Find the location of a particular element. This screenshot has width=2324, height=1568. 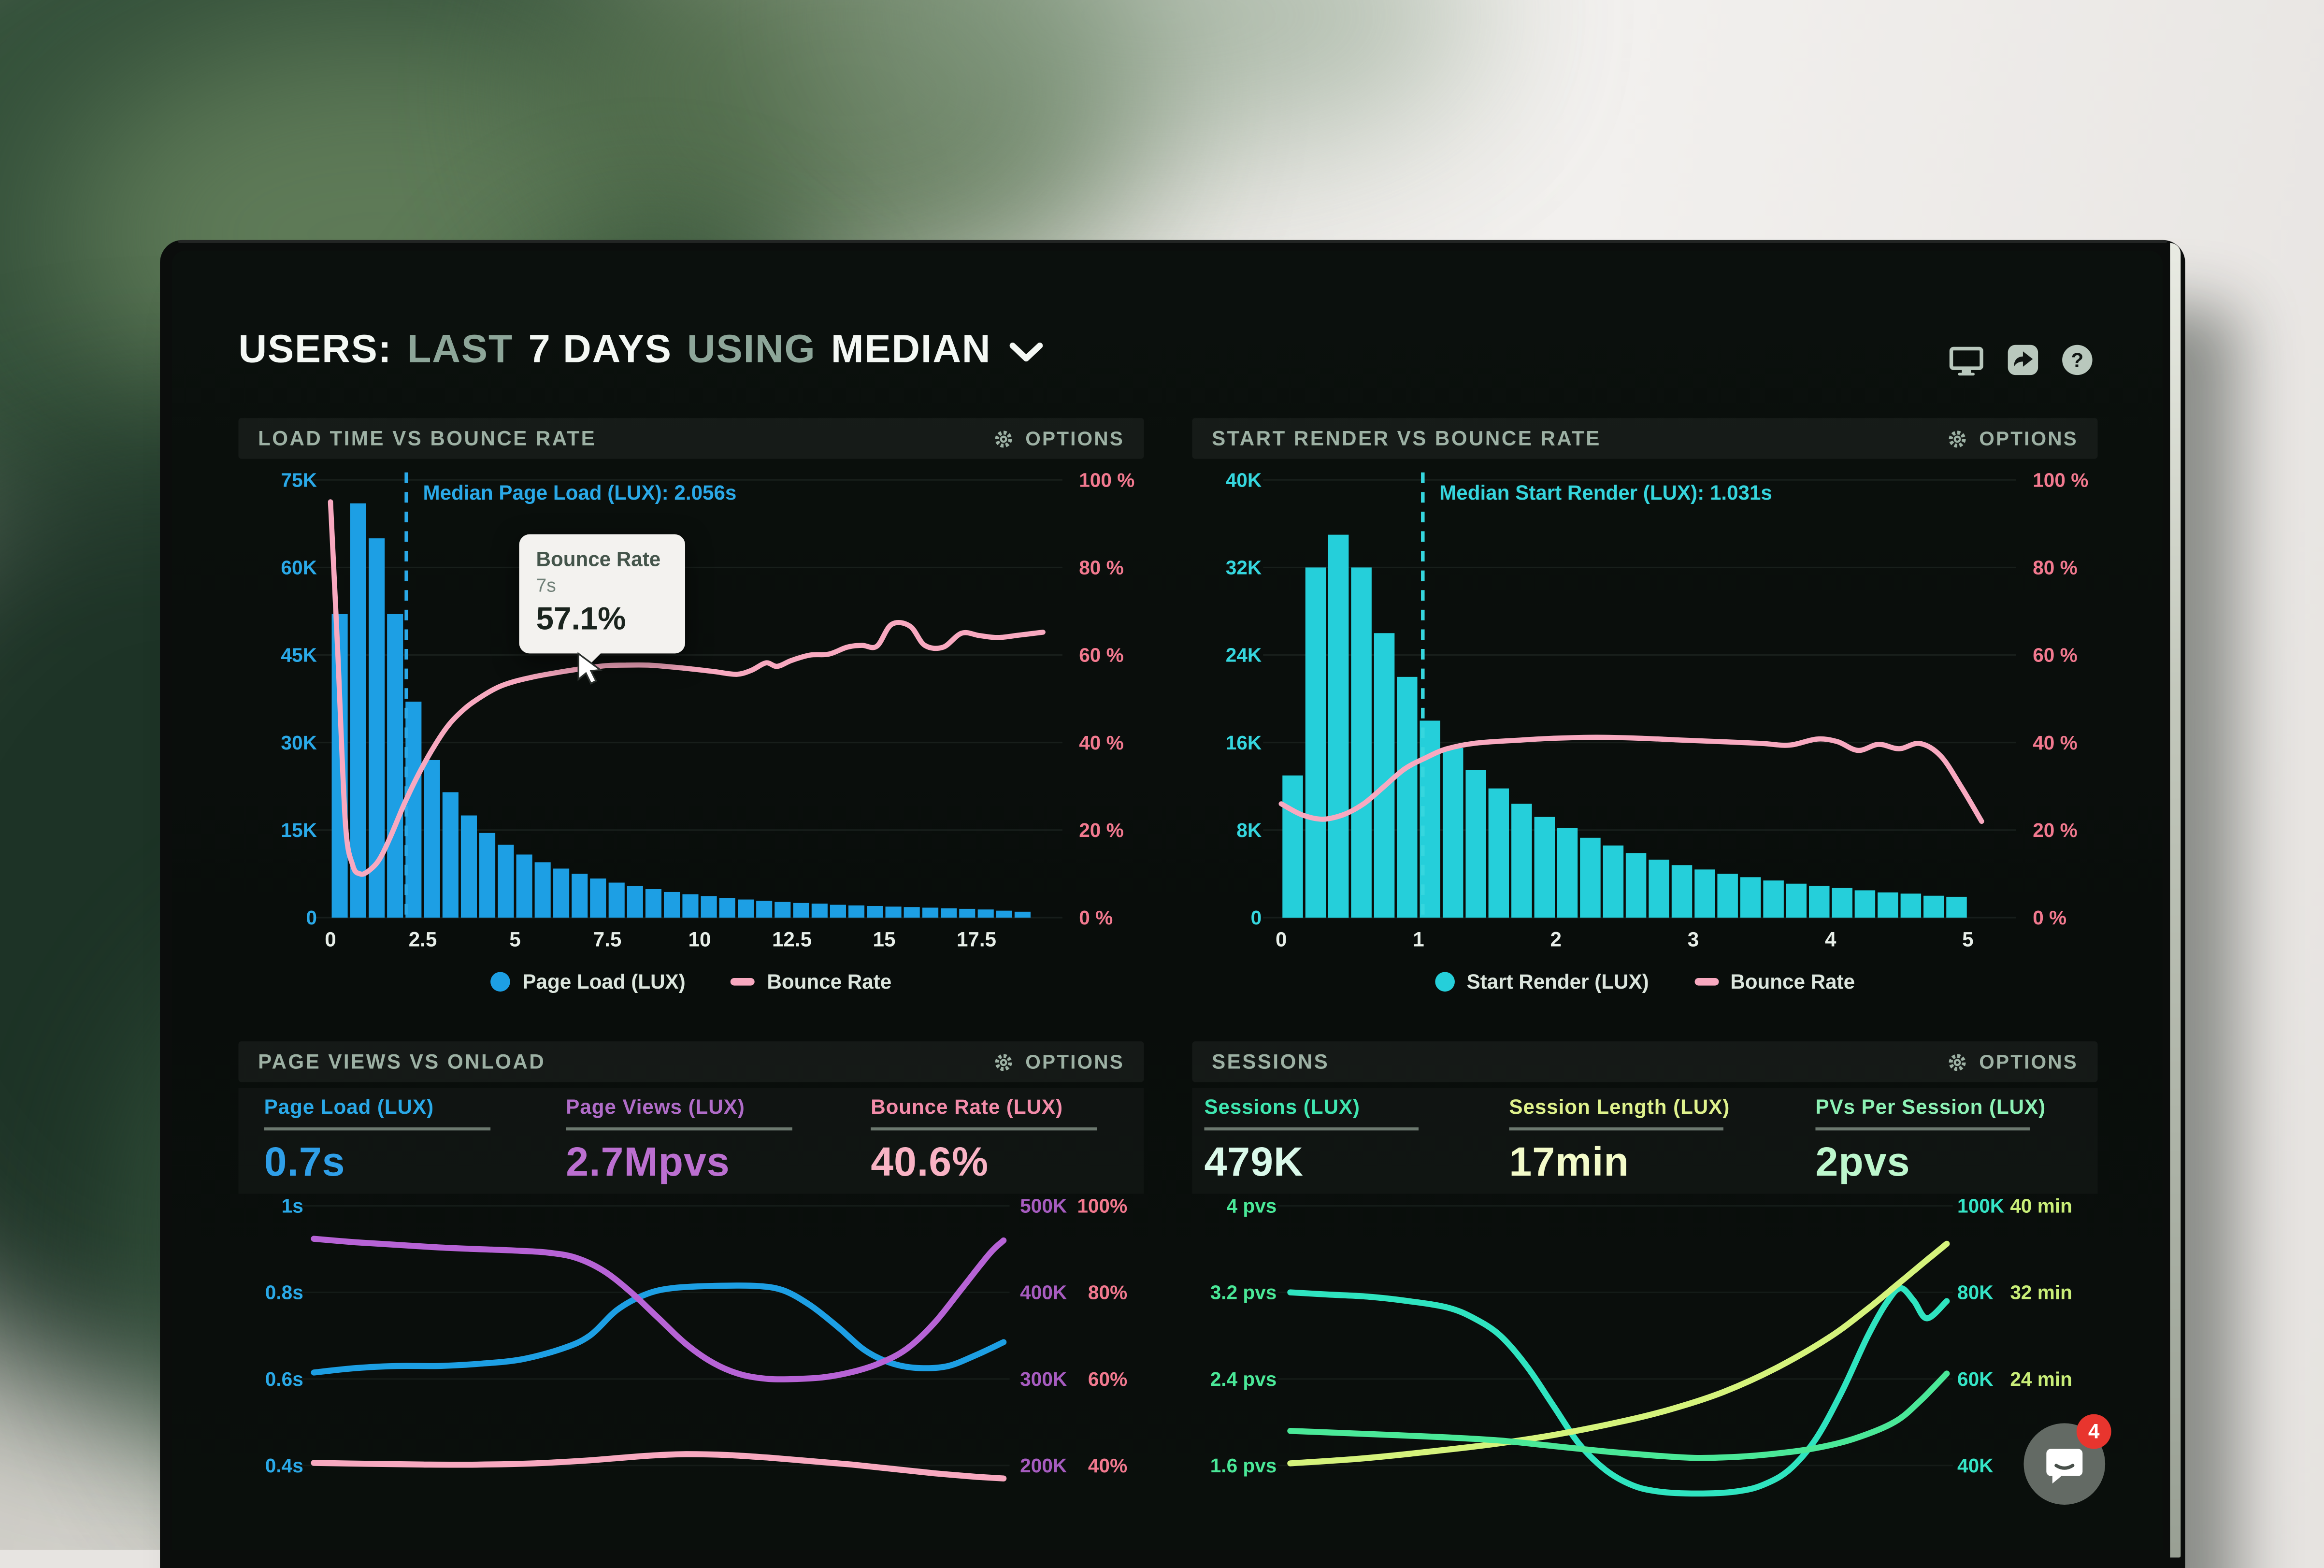

svg-text: 8K is located at coordinates (1249, 830).